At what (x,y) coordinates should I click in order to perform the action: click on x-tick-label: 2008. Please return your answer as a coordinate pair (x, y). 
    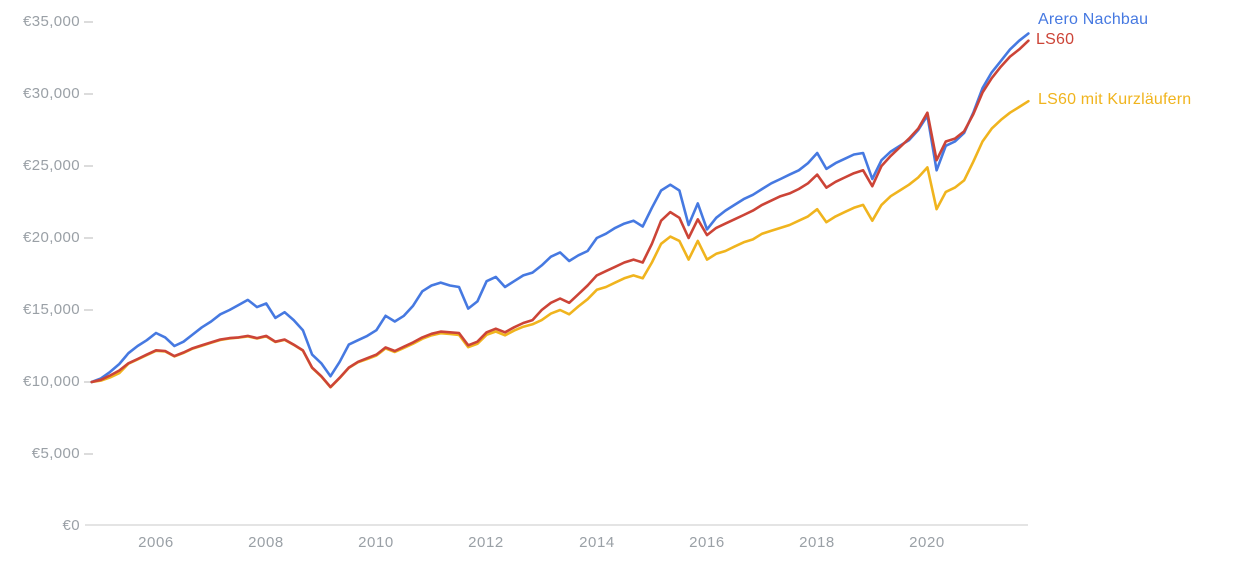
    Looking at the image, I should click on (266, 542).